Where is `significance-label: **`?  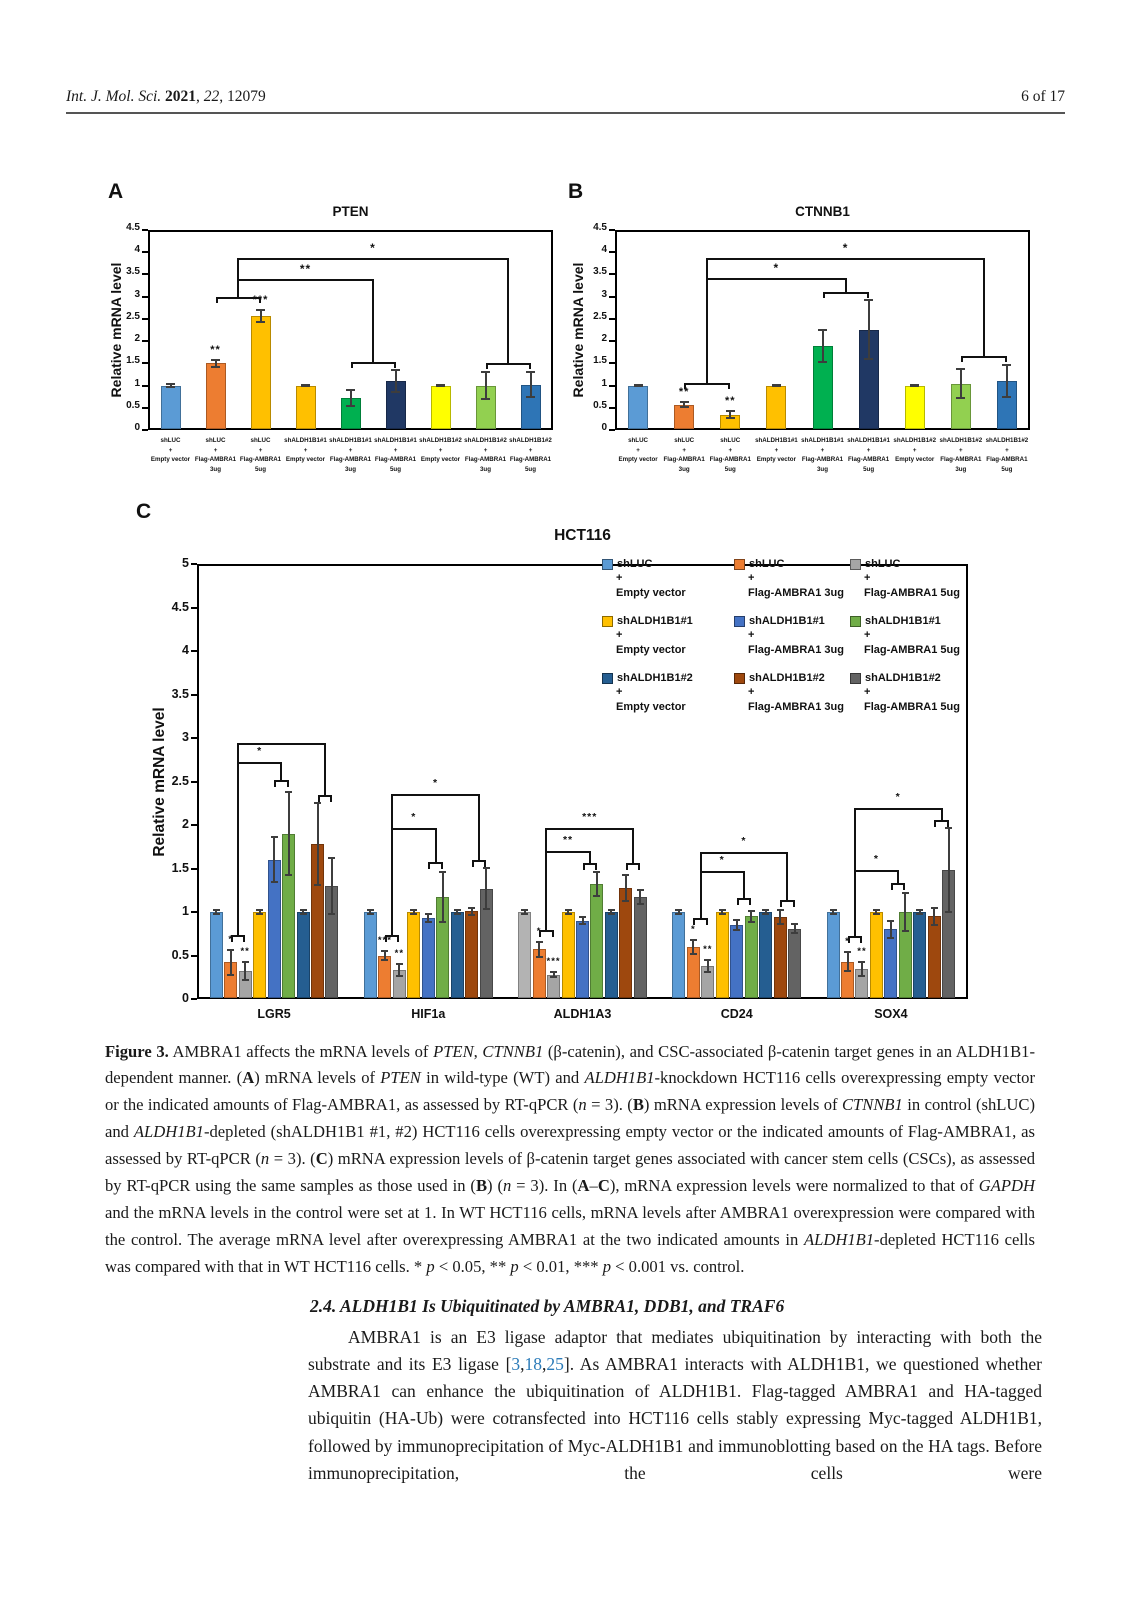
significance-label: ** is located at coordinates (568, 840).